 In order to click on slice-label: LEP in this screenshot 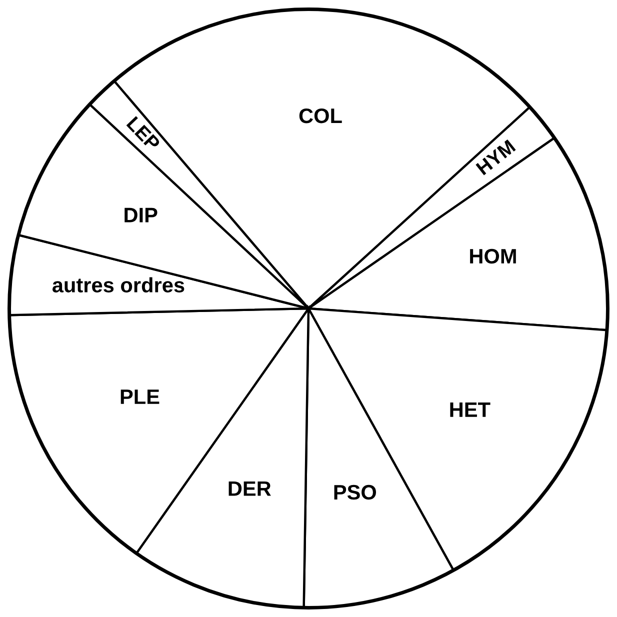, I will do `click(143, 134)`.